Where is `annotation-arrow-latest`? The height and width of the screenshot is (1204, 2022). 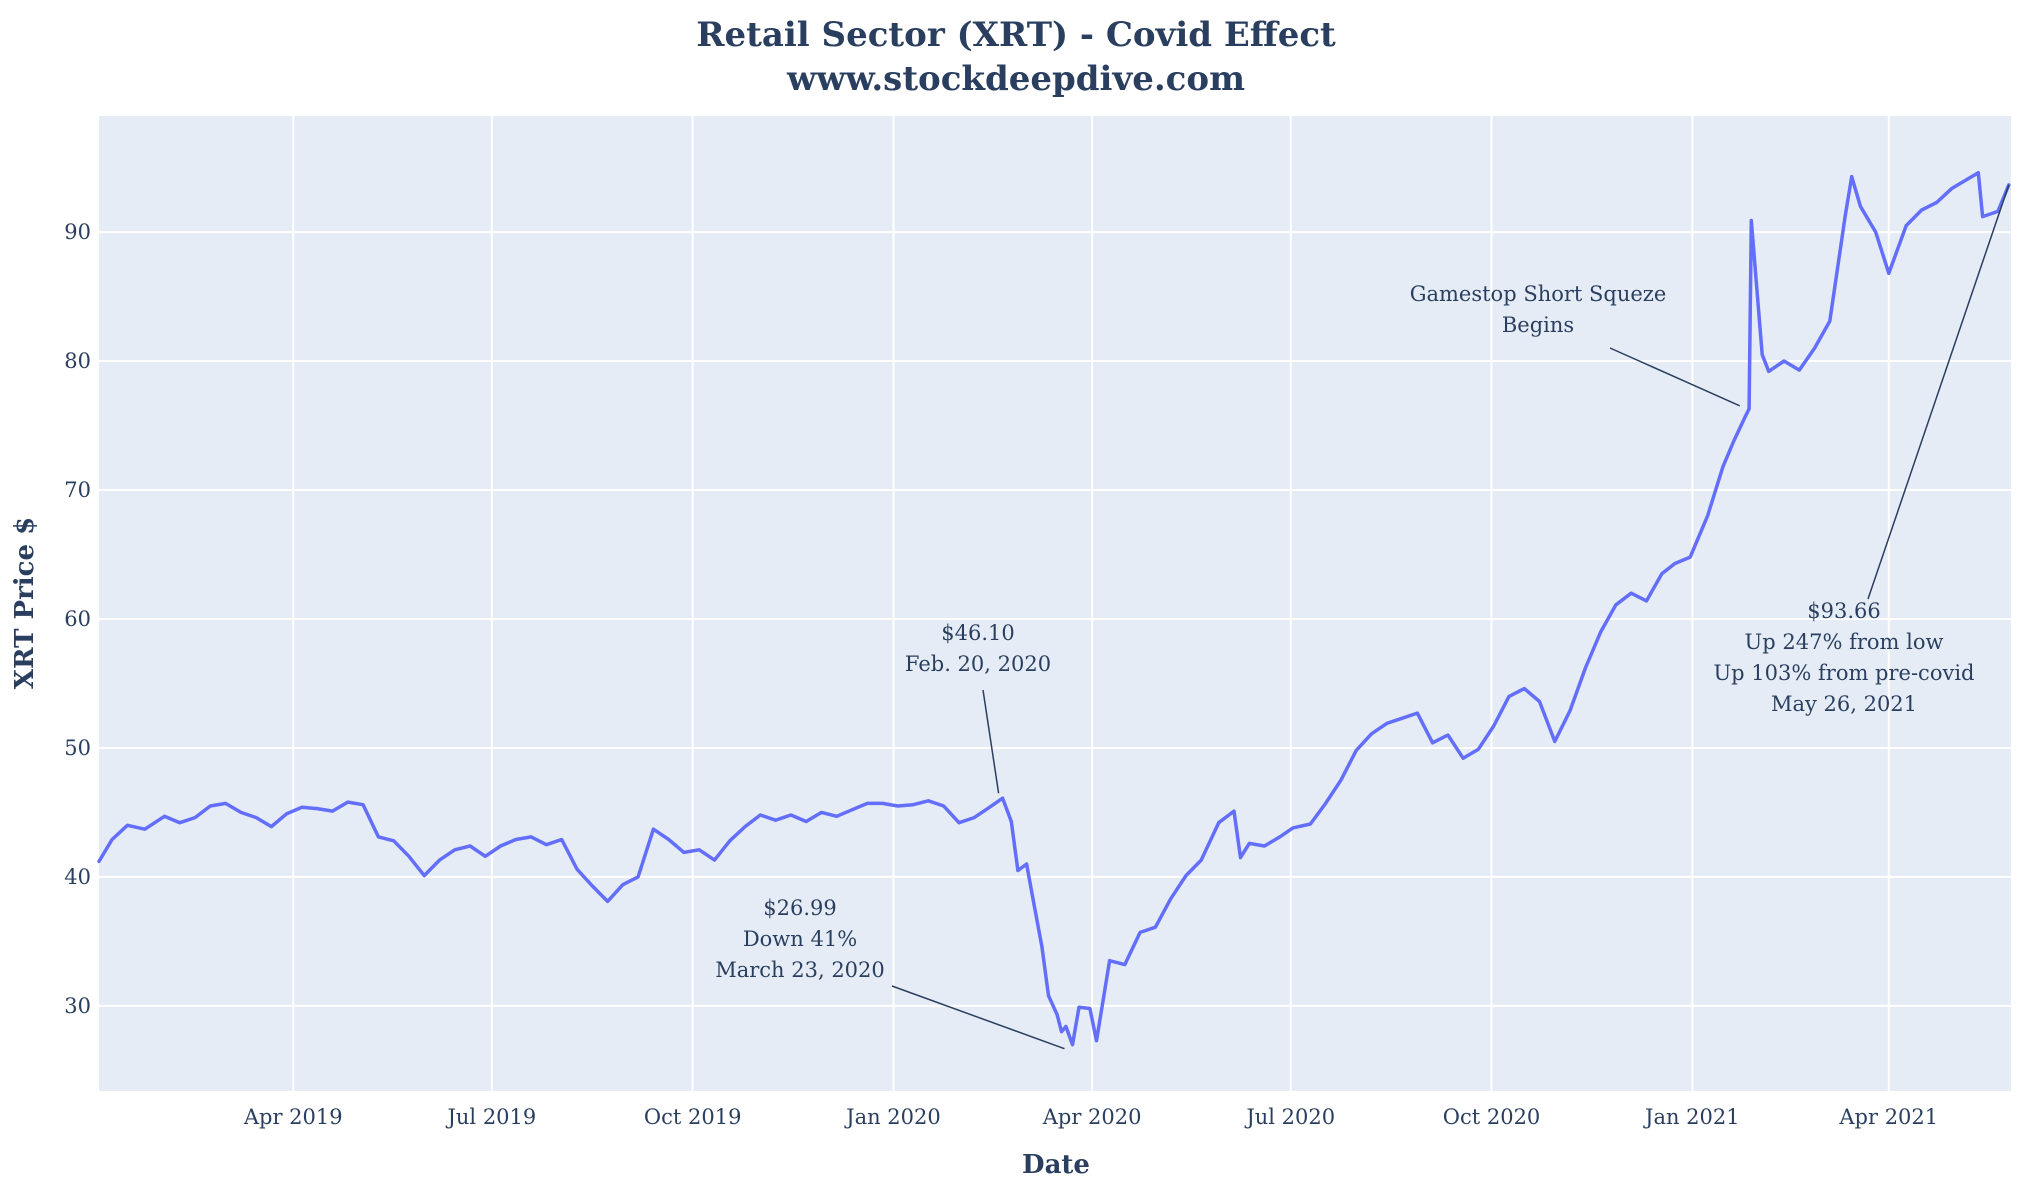
annotation-arrow-latest is located at coordinates (1938, 392).